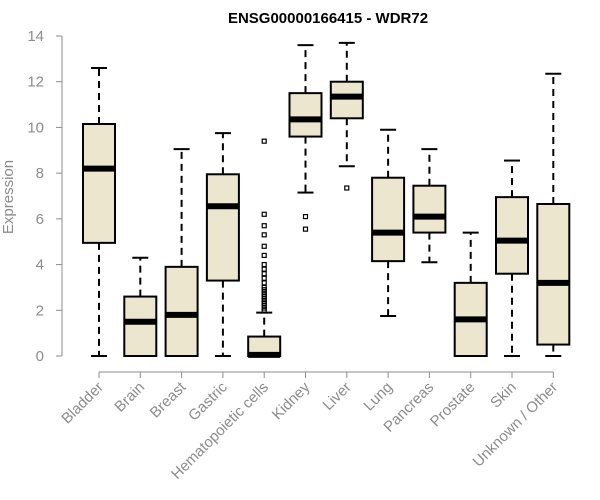 This screenshot has height=500, width=600. I want to click on y-axis-title: Expression, so click(8, 197).